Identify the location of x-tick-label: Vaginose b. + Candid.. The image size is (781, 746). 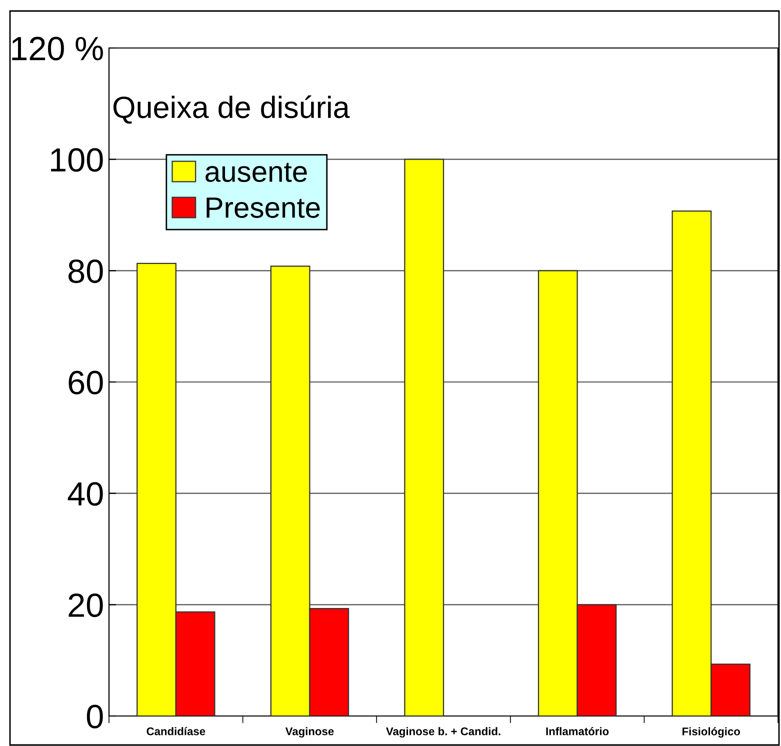
(443, 732).